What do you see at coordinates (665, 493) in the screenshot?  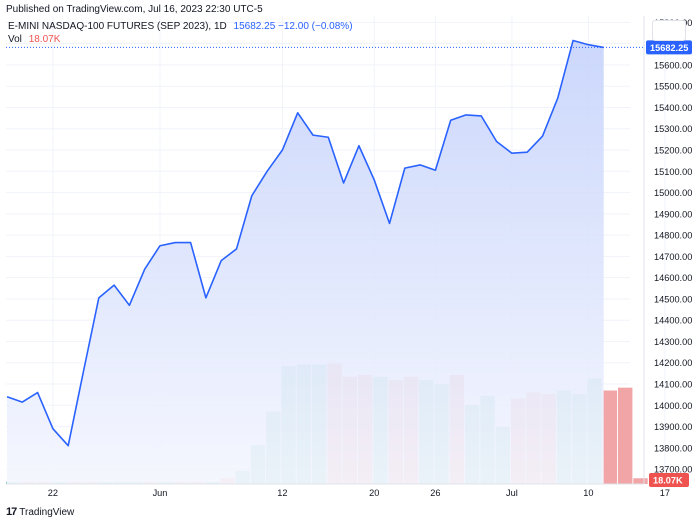 I see `x-tick-label: 17` at bounding box center [665, 493].